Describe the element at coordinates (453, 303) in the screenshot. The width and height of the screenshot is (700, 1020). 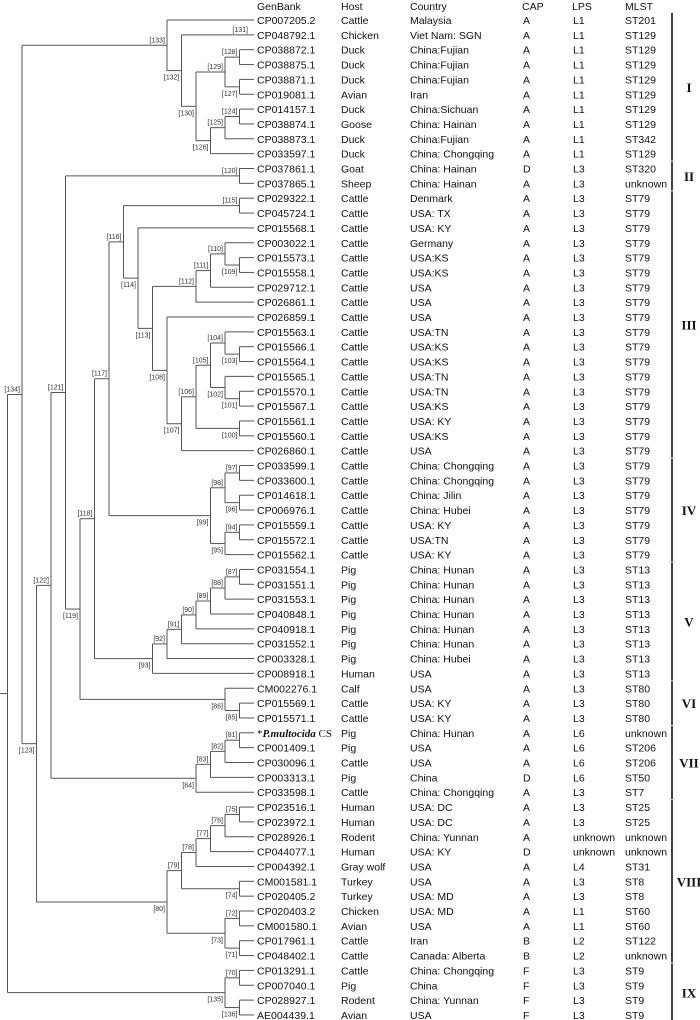
I see `table-row: CP026861.1 Cattle USA A L3 ST79` at that location.